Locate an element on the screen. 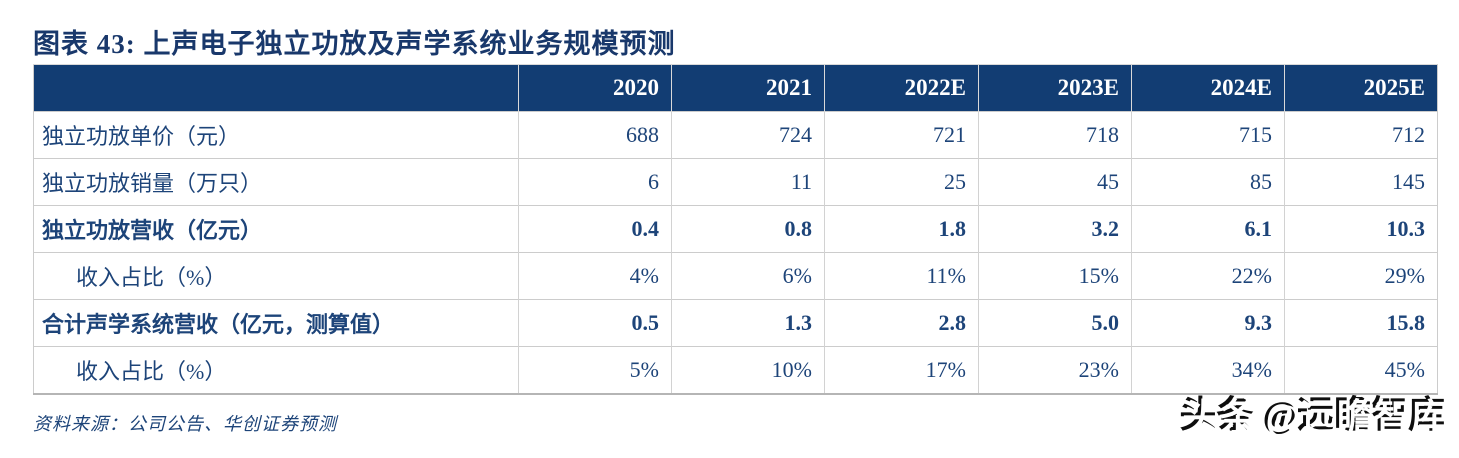 This screenshot has height=458, width=1459. value-cell: 6 is located at coordinates (595, 182).